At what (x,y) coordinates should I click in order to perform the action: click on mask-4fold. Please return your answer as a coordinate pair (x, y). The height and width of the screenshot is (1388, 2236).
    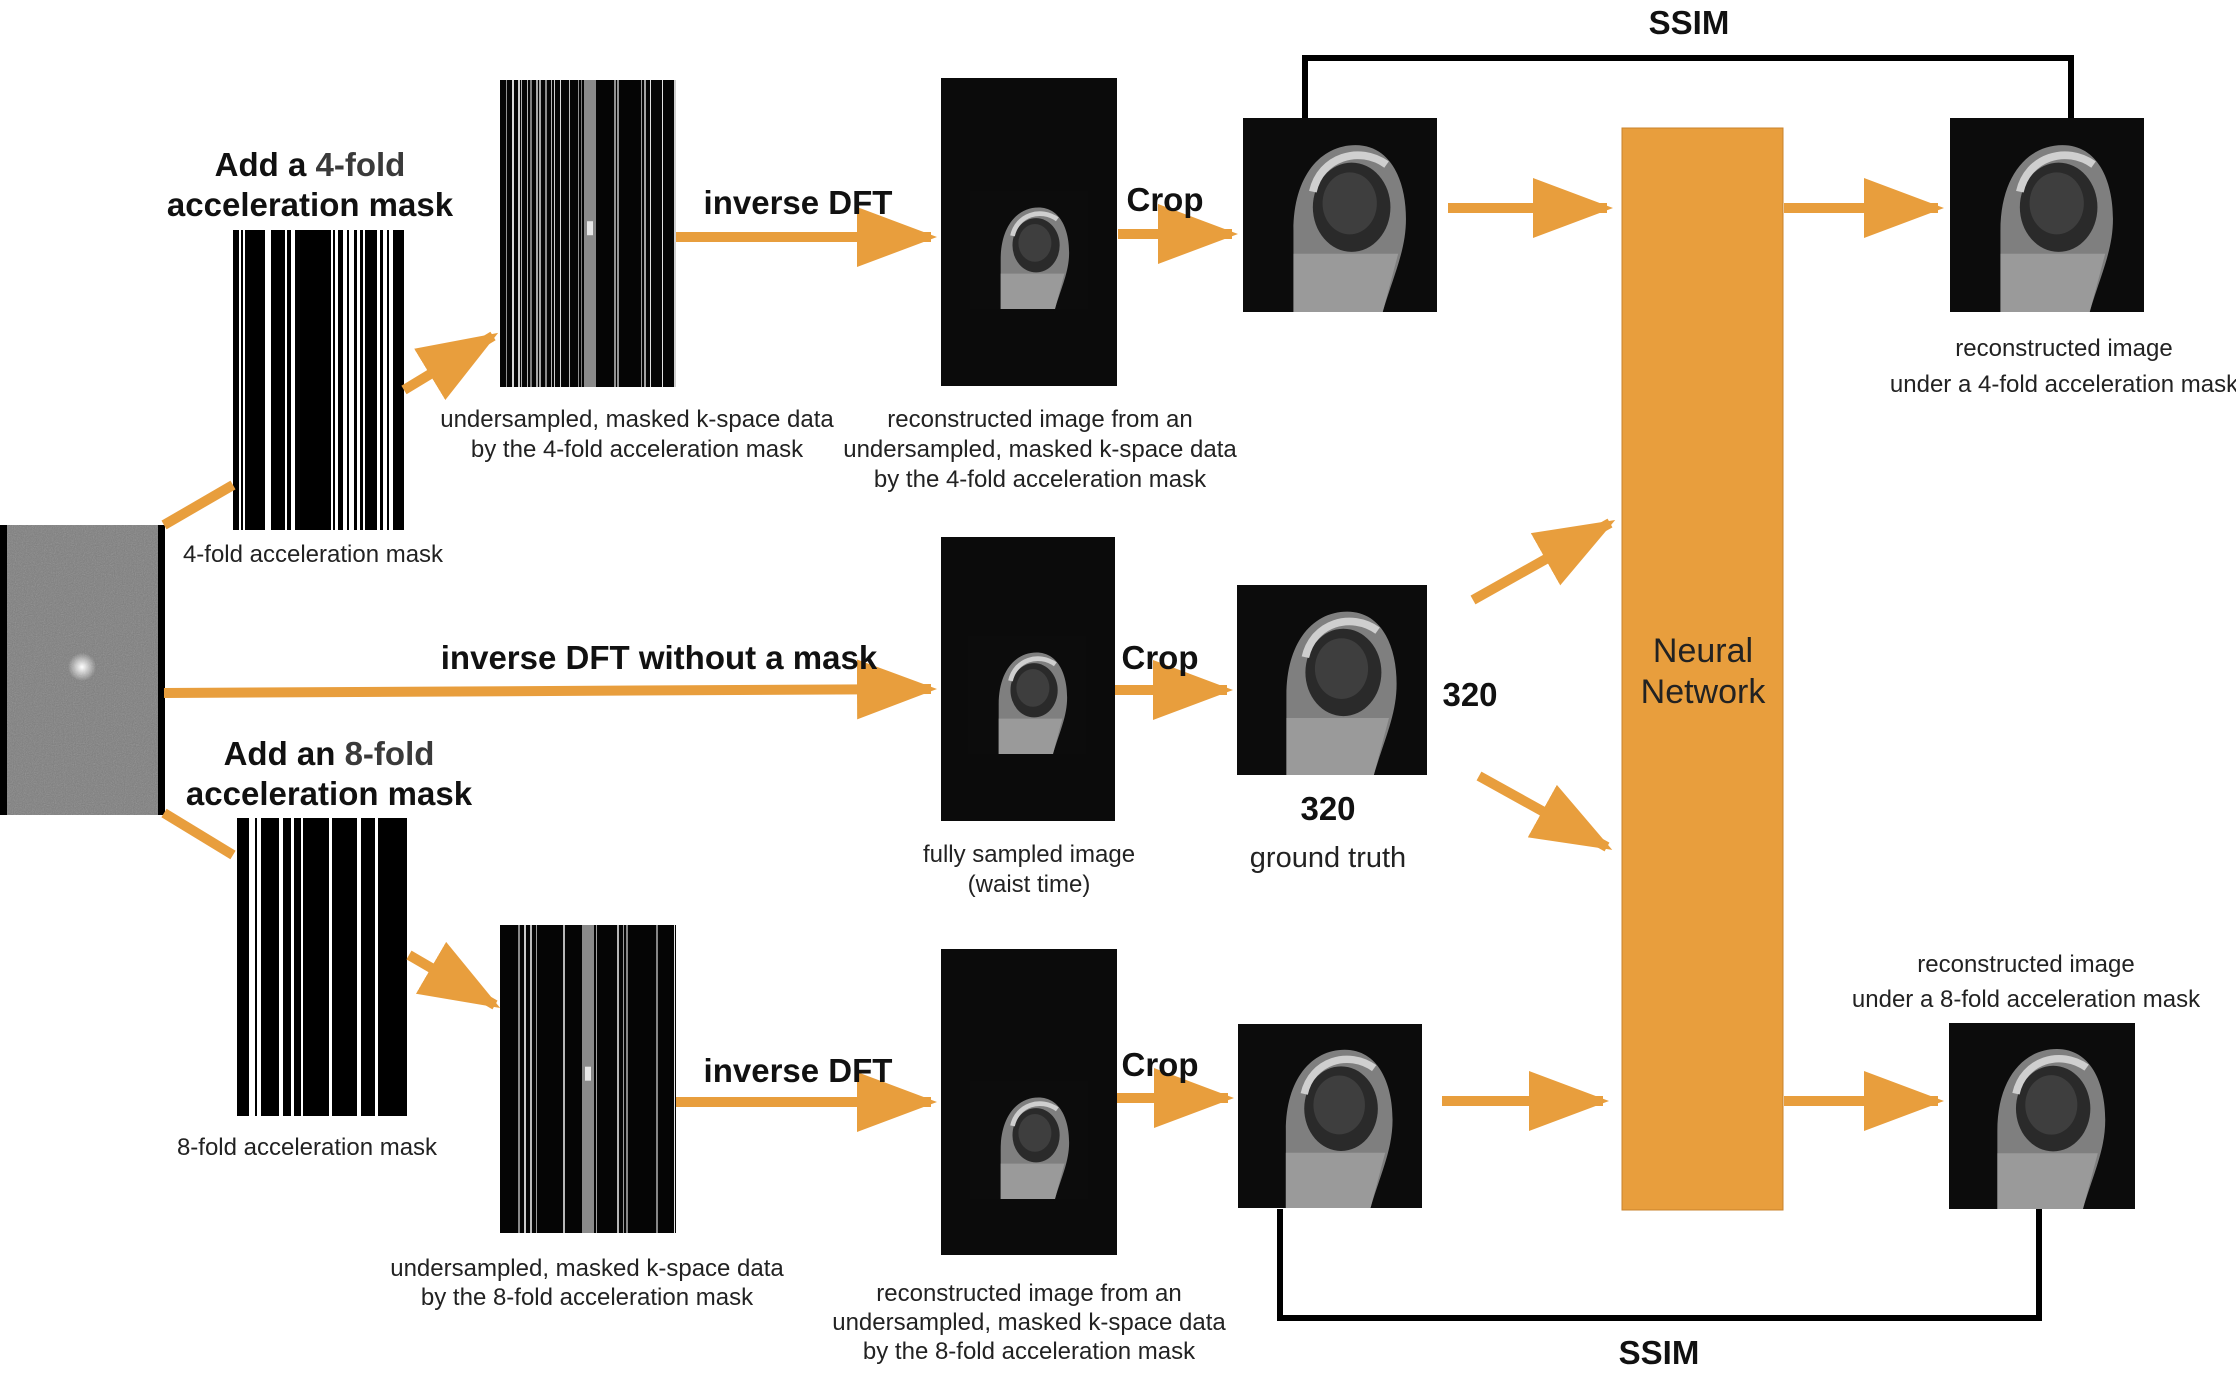
    Looking at the image, I should click on (318, 380).